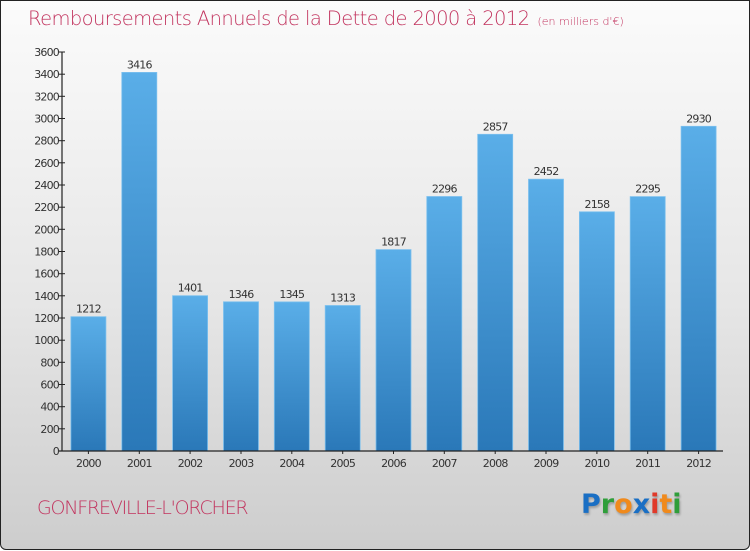  Describe the element at coordinates (641, 504) in the screenshot. I see `logo-letter: x` at that location.